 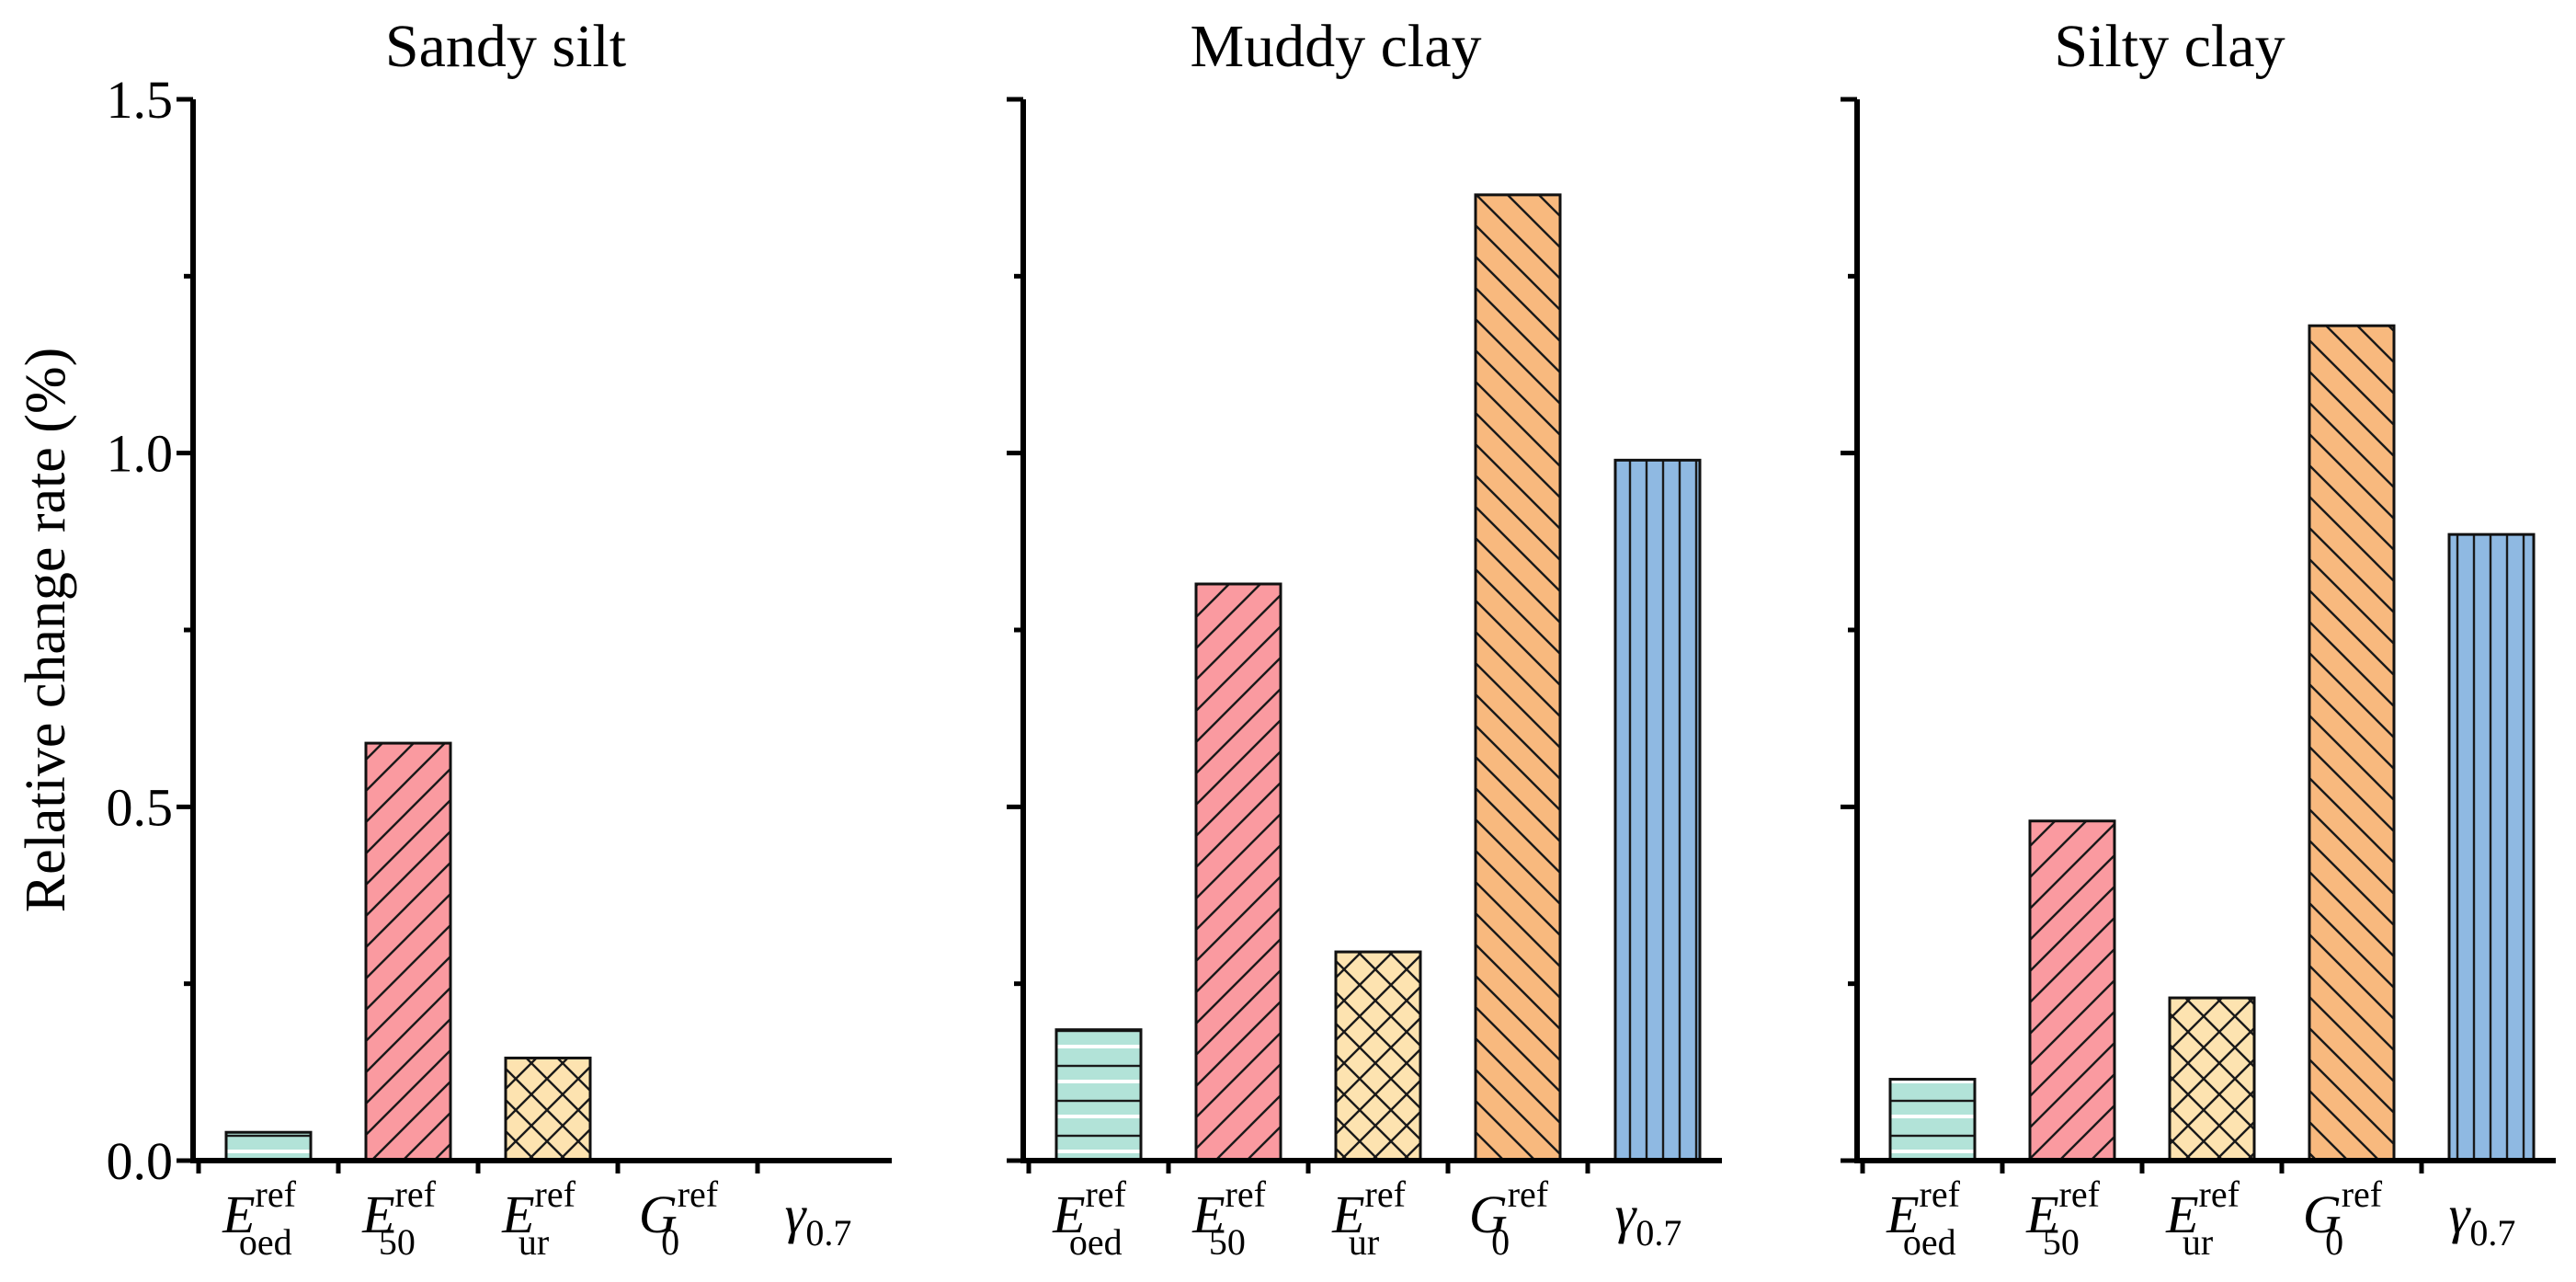 I want to click on y-axis-title: Relative change rate (%), so click(x=46, y=630).